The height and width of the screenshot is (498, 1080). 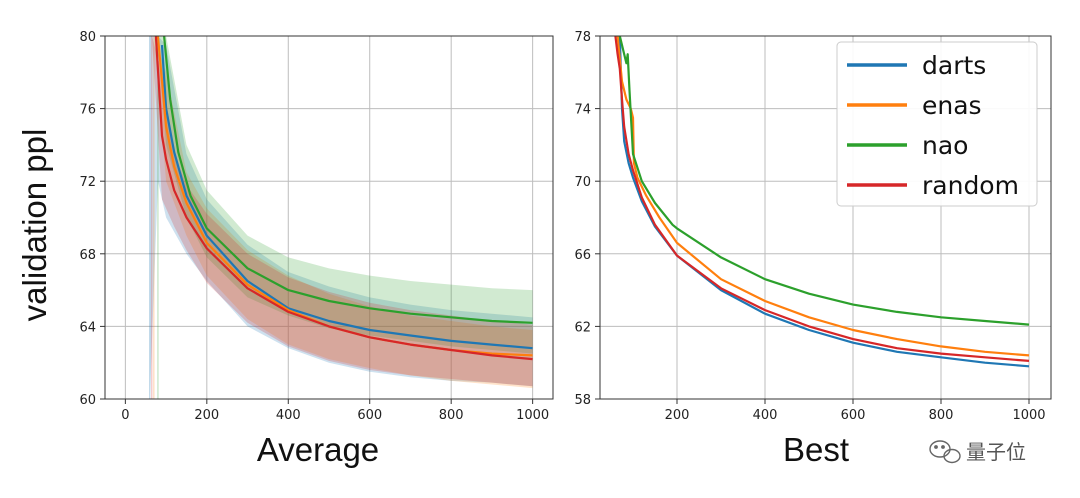 What do you see at coordinates (532, 415) in the screenshot?
I see `average-x-tick-label: 1000` at bounding box center [532, 415].